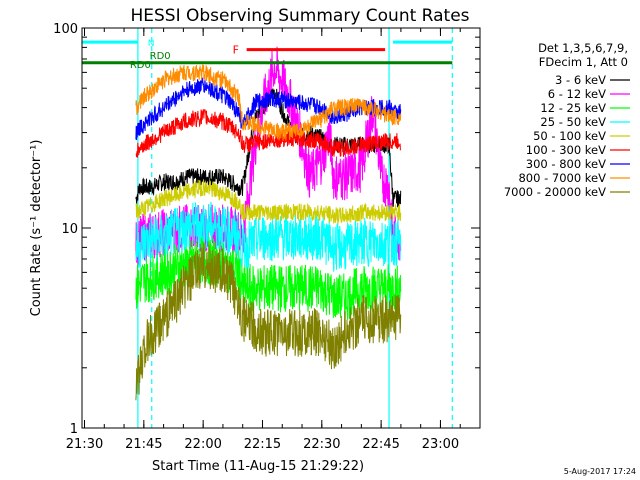  I want to click on legend-label-7: 800 - 7000 keV, so click(562, 178).